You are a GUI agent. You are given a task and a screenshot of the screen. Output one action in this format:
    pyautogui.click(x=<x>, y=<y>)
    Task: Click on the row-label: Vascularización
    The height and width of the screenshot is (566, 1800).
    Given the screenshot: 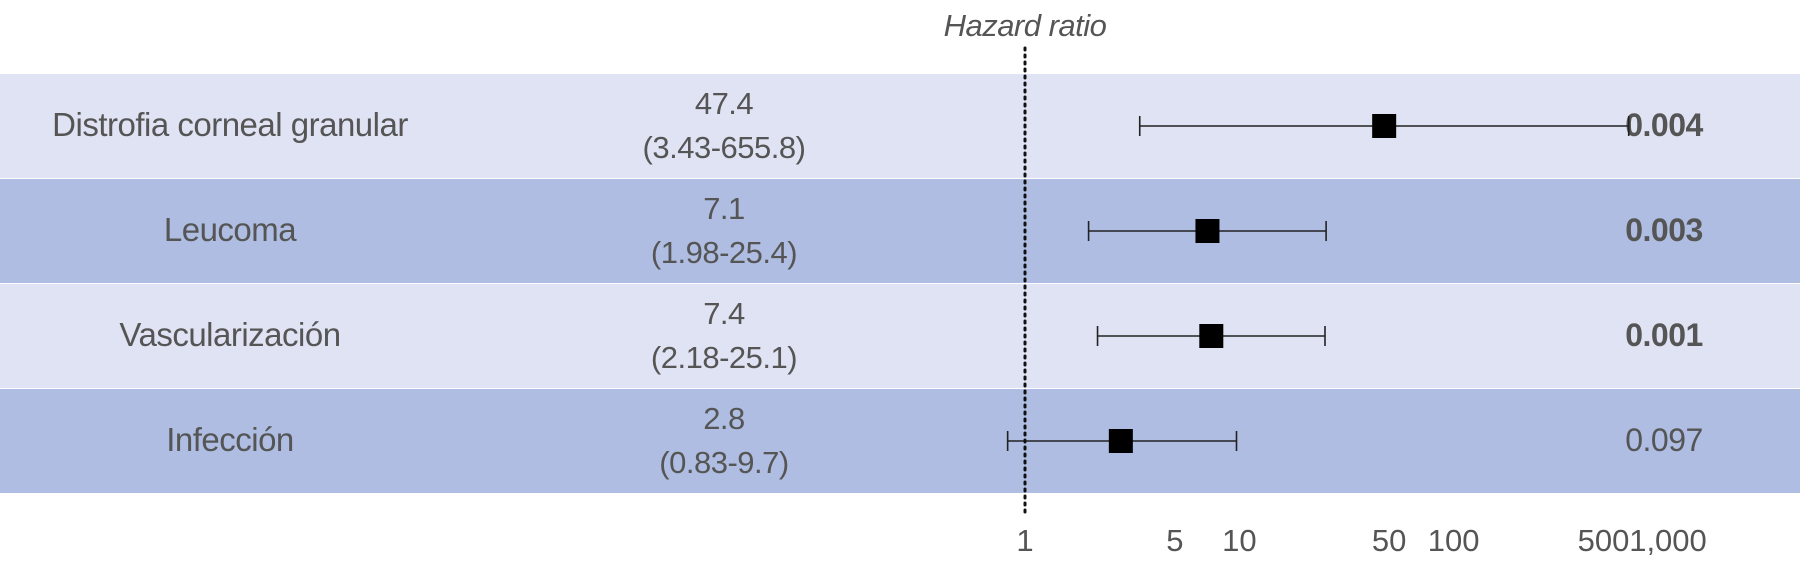 What is the action you would take?
    pyautogui.click(x=230, y=334)
    